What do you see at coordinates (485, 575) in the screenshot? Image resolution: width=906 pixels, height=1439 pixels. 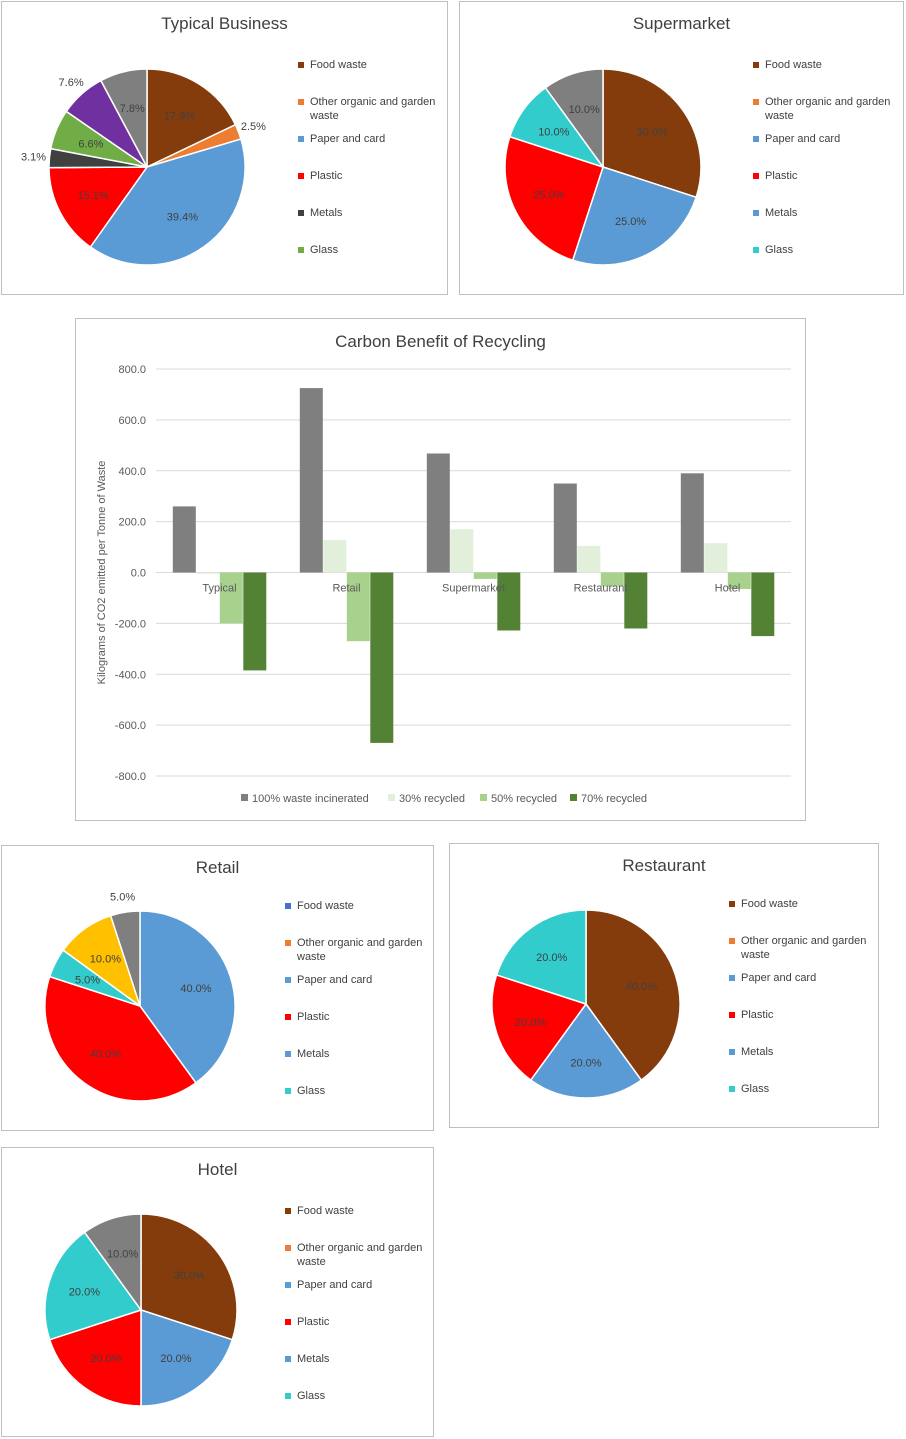 I see `bar-50-recycled-supermarket` at bounding box center [485, 575].